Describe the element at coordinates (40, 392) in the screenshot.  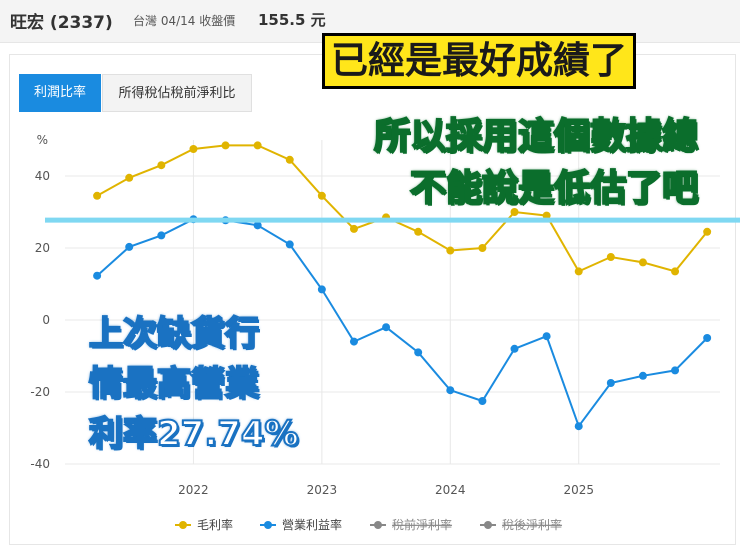
I see `y-tick-label: -20` at that location.